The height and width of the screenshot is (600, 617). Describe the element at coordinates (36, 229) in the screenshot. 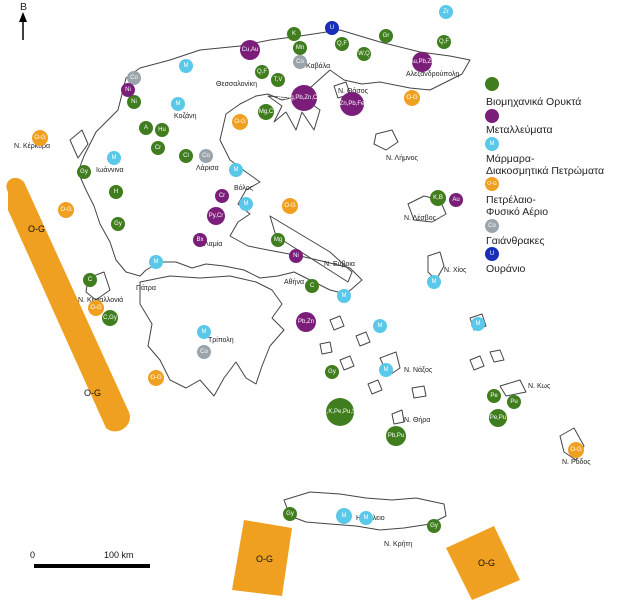

I see `offshore-label-1: O-G` at that location.